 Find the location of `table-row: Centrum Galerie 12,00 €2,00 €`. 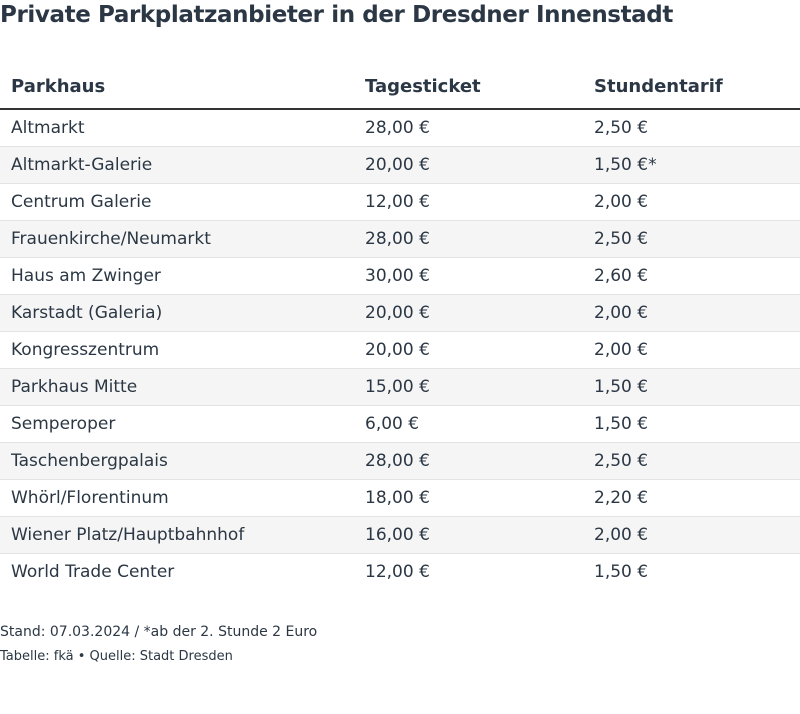

table-row: Centrum Galerie 12,00 €2,00 € is located at coordinates (400, 202).